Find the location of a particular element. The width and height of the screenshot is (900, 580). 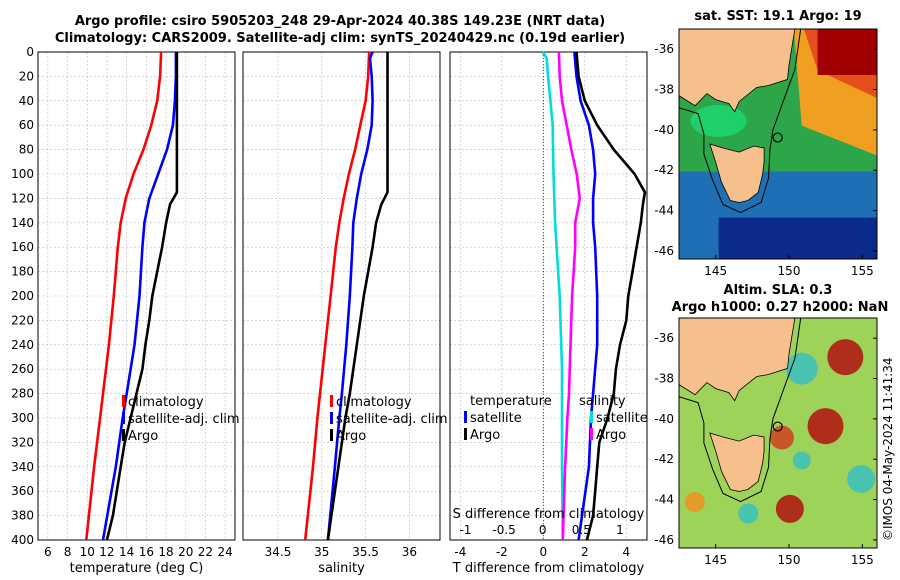

lat-tick-label: -42 is located at coordinates (664, 459).